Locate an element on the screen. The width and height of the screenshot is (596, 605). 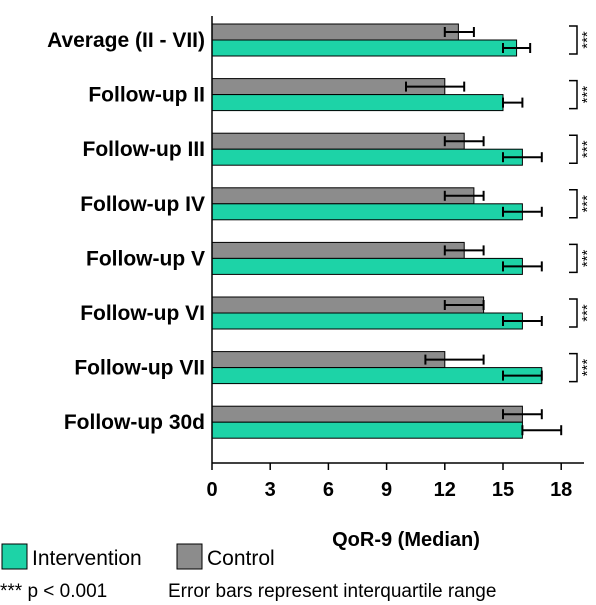
category-label: Average (II - VII) is located at coordinates (126, 40).